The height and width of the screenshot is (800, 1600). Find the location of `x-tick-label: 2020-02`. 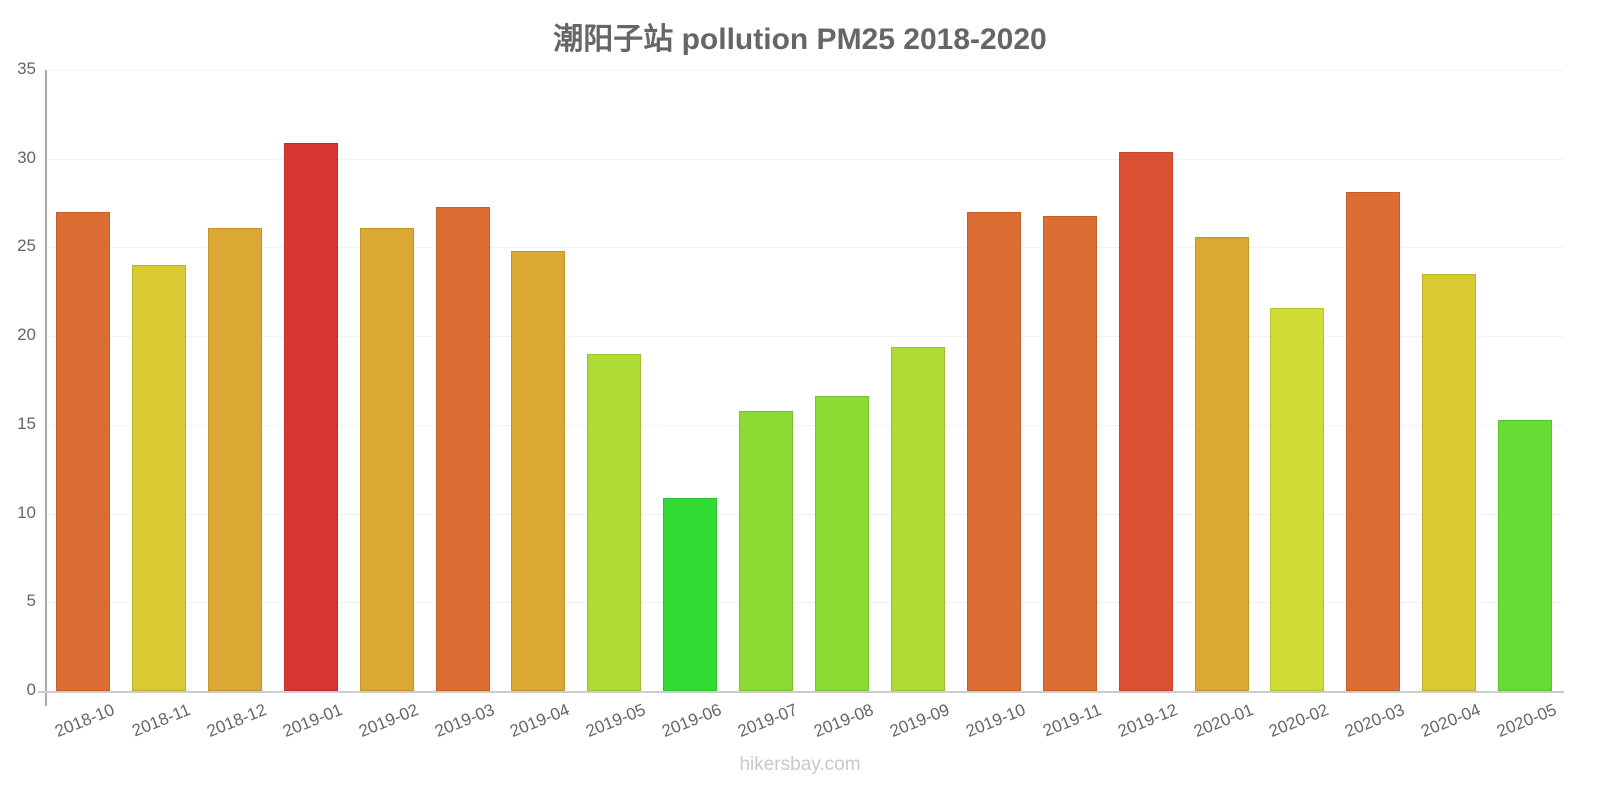

x-tick-label: 2020-02 is located at coordinates (1299, 720).